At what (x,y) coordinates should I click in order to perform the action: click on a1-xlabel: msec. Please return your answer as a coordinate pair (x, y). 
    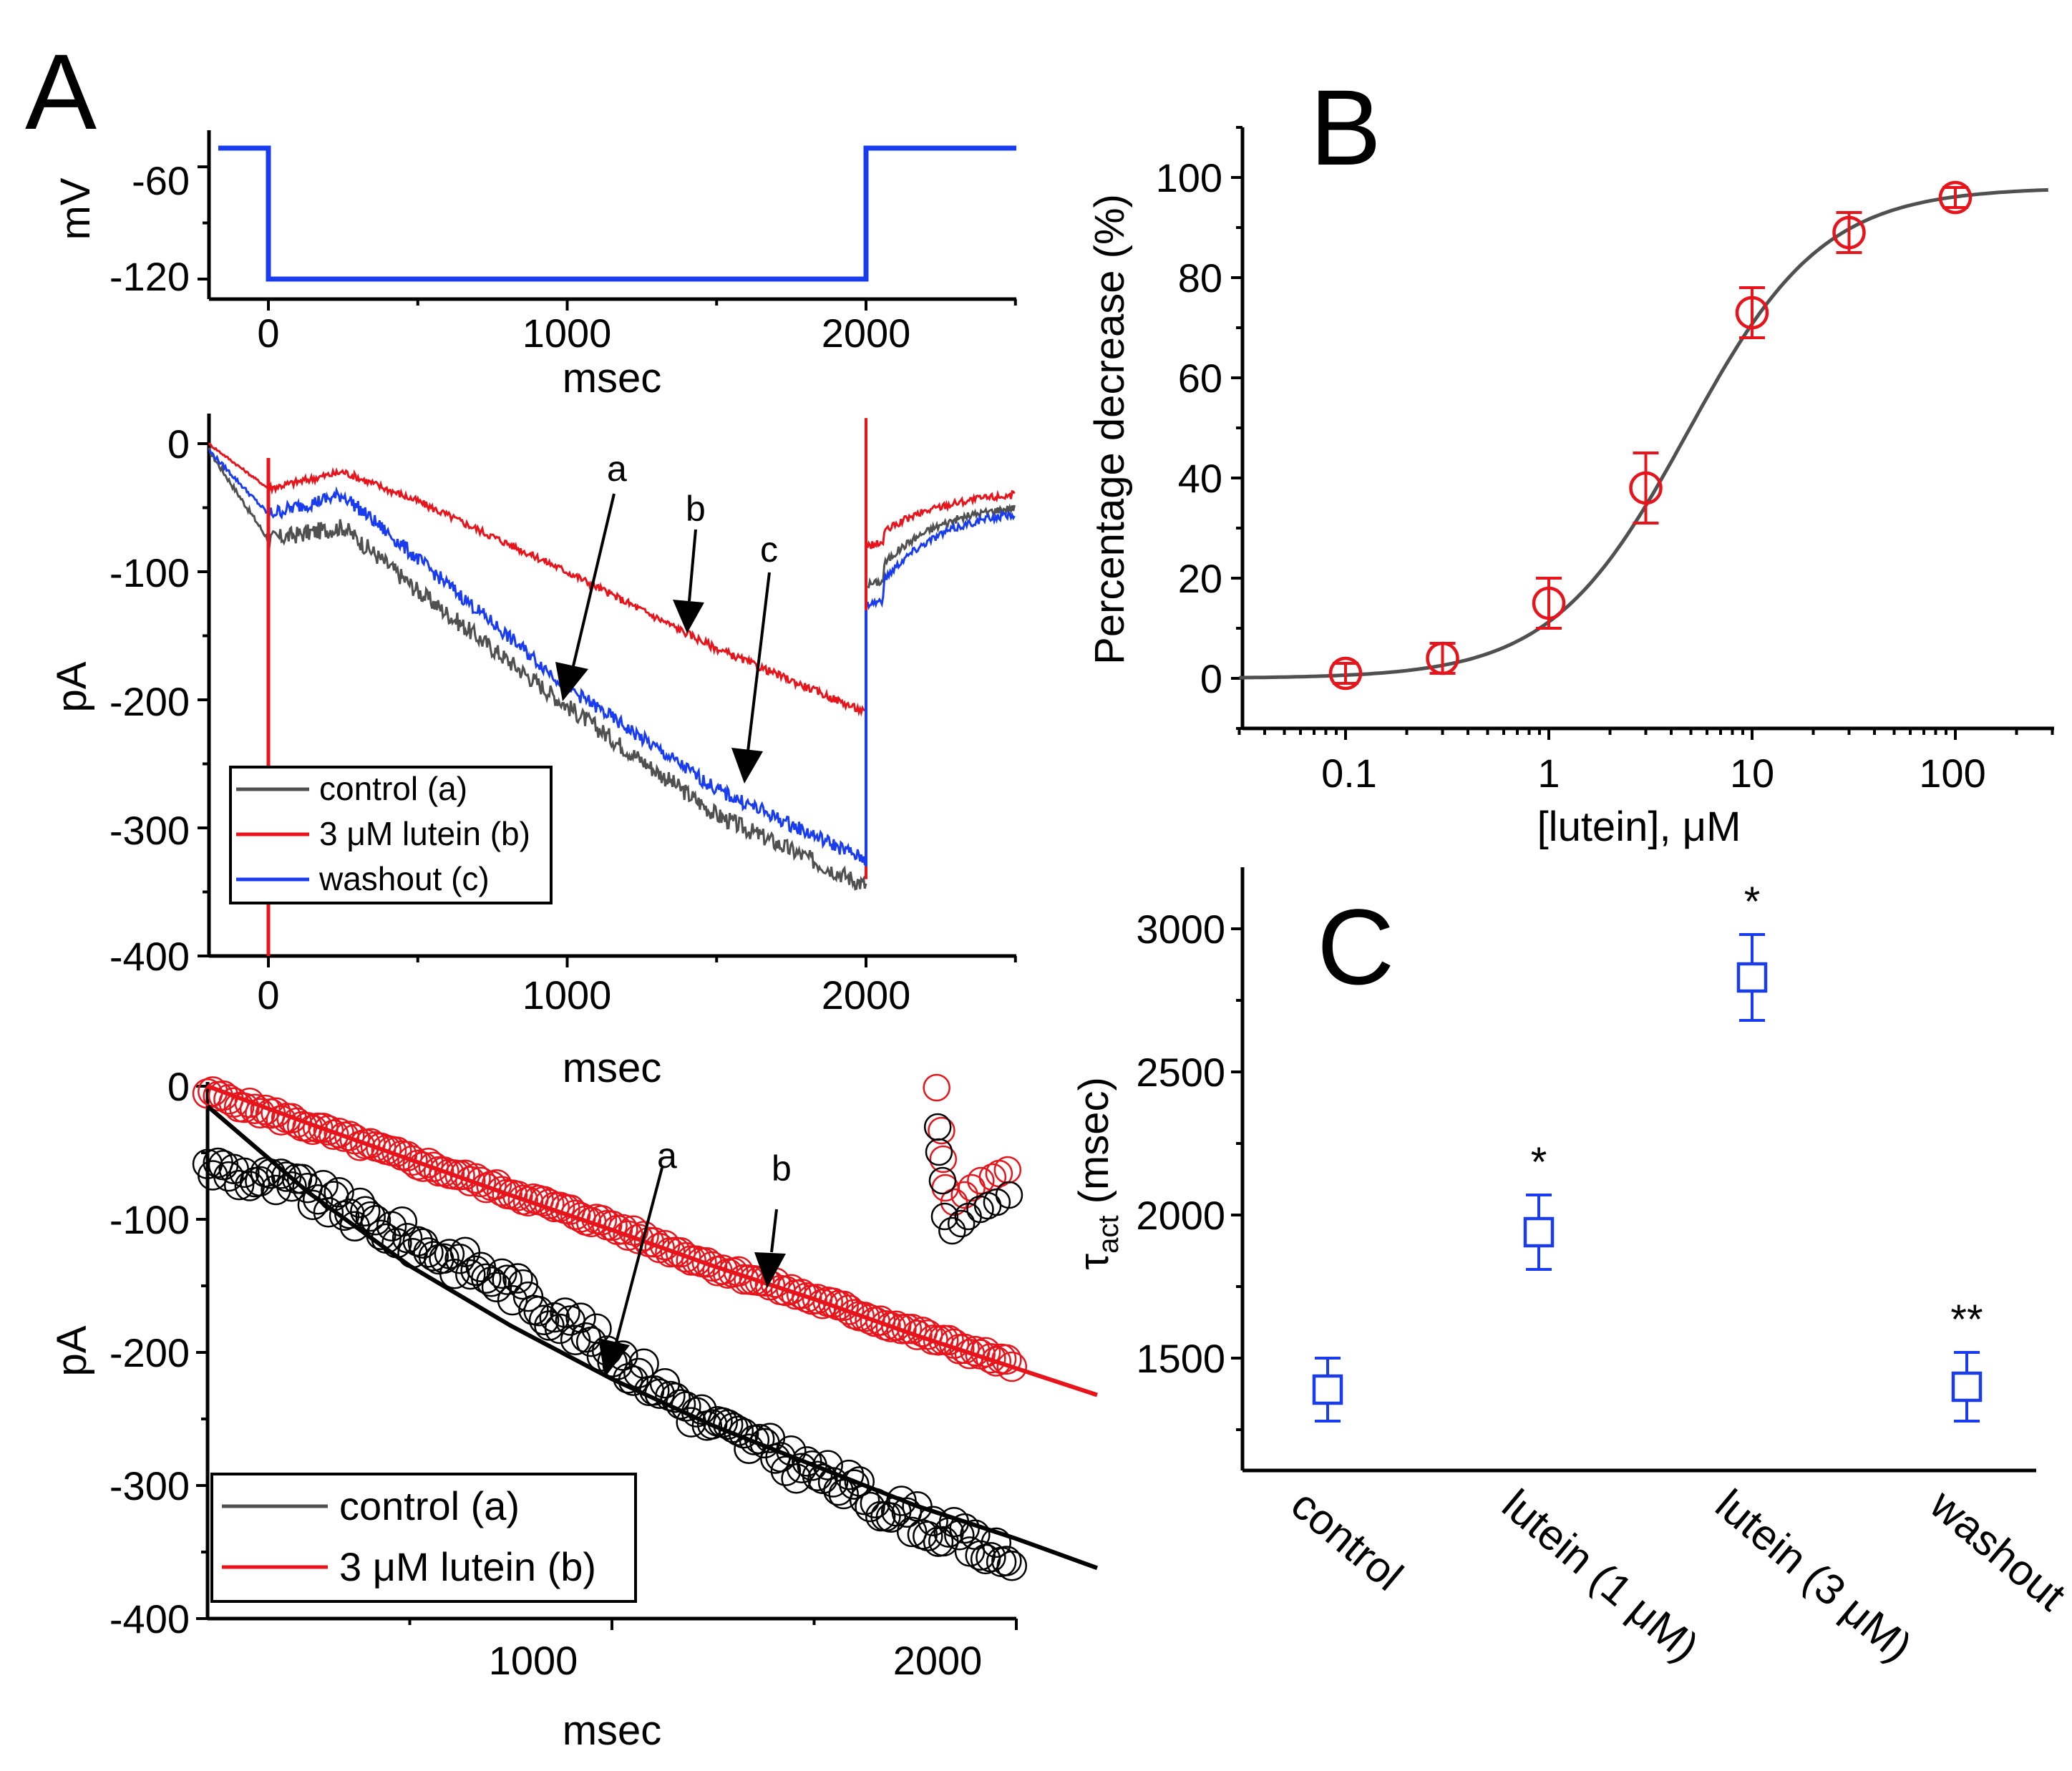
    Looking at the image, I should click on (612, 378).